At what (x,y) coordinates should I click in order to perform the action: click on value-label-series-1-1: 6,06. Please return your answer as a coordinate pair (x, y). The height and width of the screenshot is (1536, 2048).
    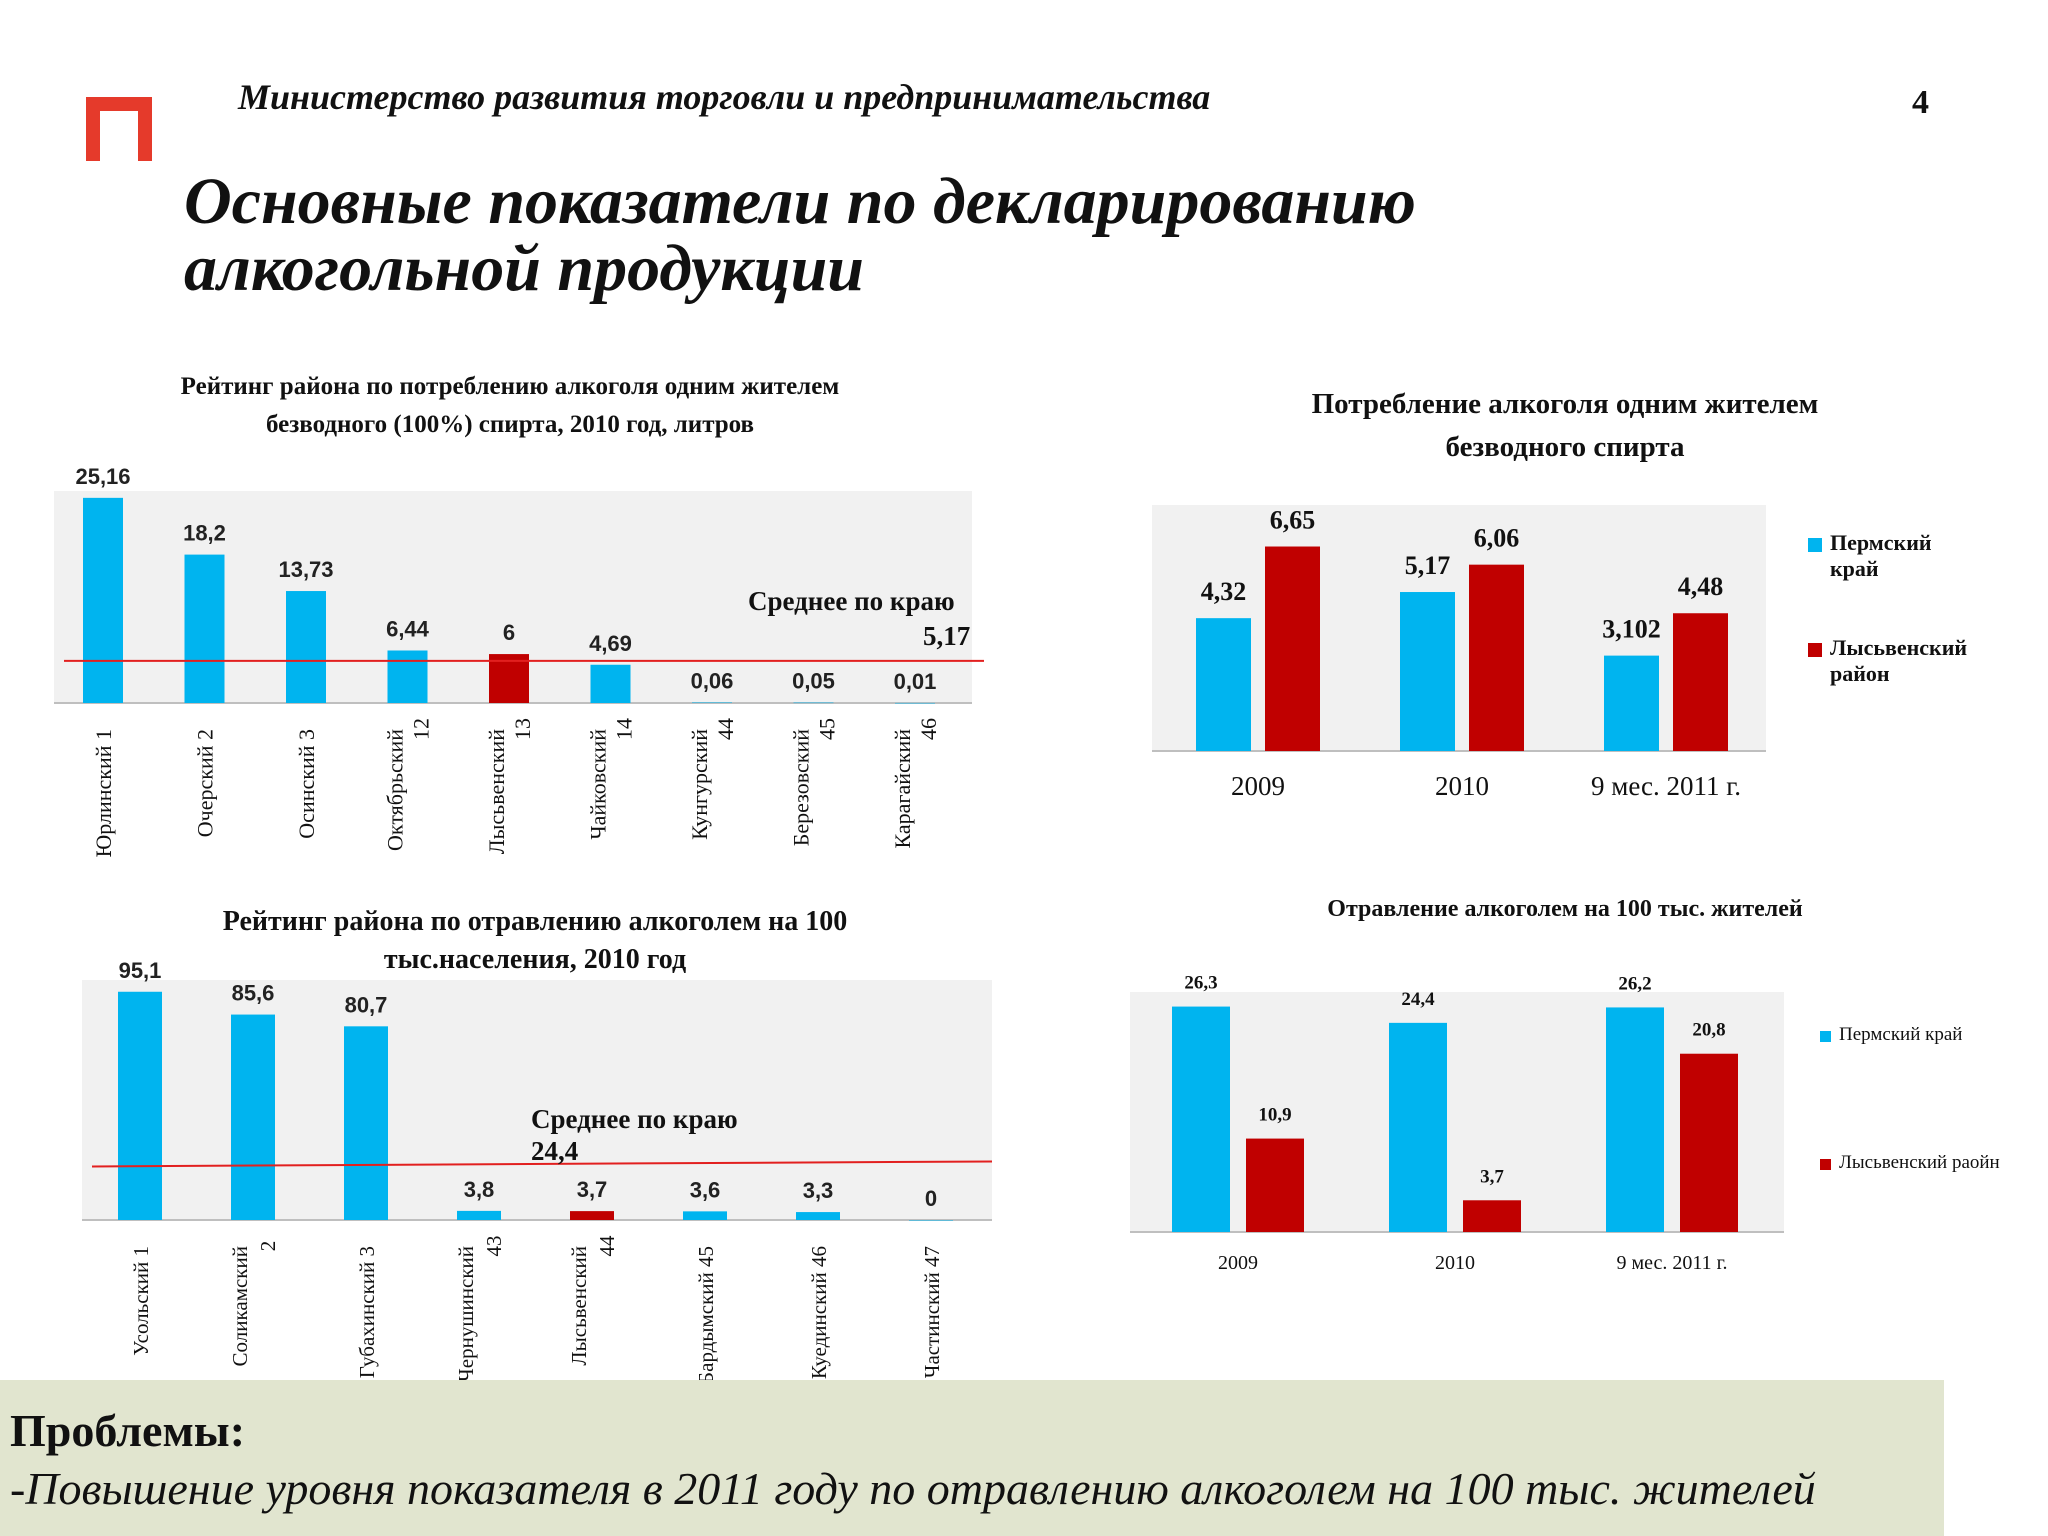
    Looking at the image, I should click on (1497, 538).